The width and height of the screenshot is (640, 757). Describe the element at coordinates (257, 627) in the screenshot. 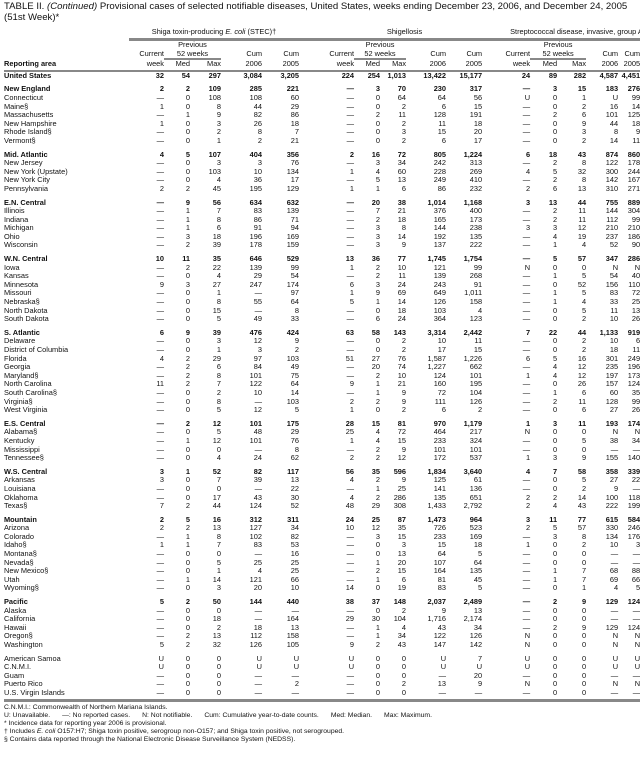

I see `value-cell: 18` at that location.